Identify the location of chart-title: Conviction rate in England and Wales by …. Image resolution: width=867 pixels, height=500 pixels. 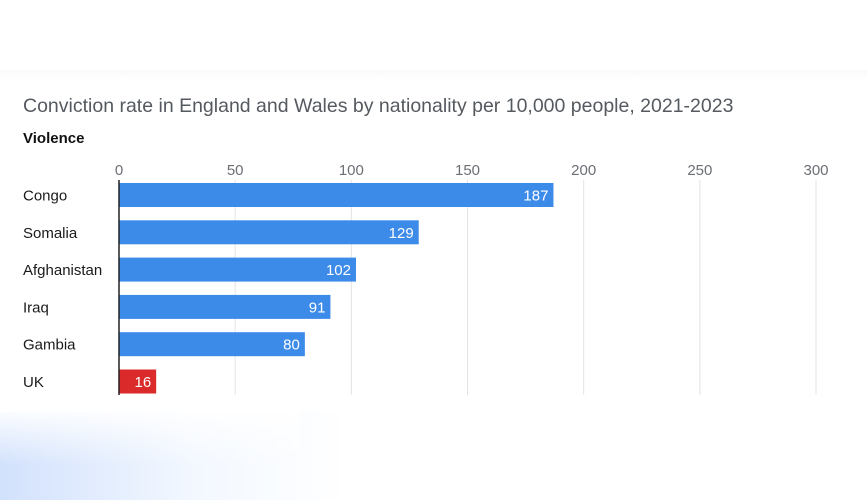
(378, 106).